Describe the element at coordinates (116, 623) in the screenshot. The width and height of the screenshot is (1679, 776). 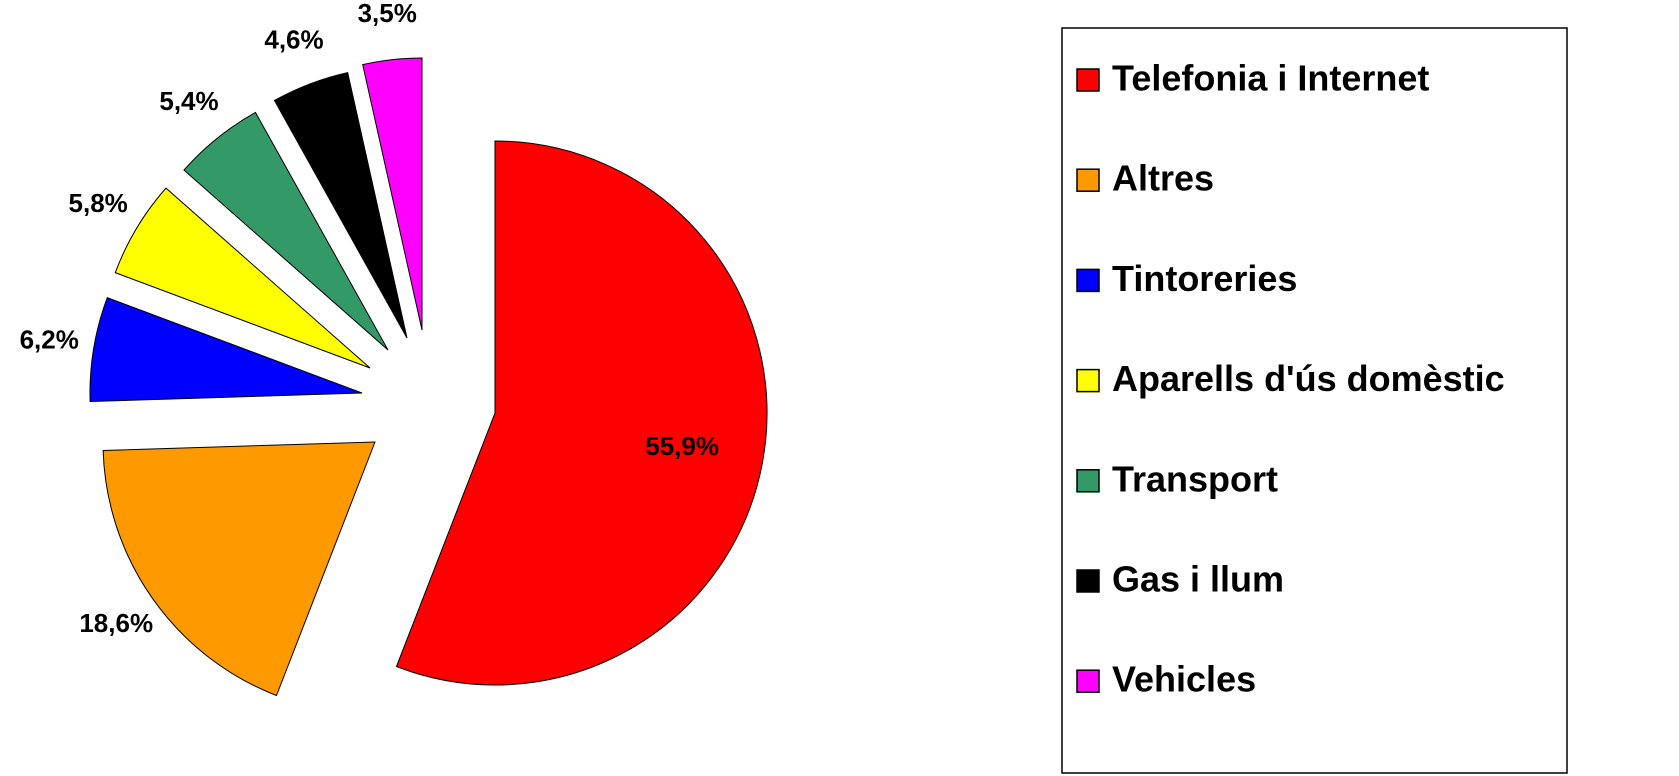
I see `data-label: 18,6%` at that location.